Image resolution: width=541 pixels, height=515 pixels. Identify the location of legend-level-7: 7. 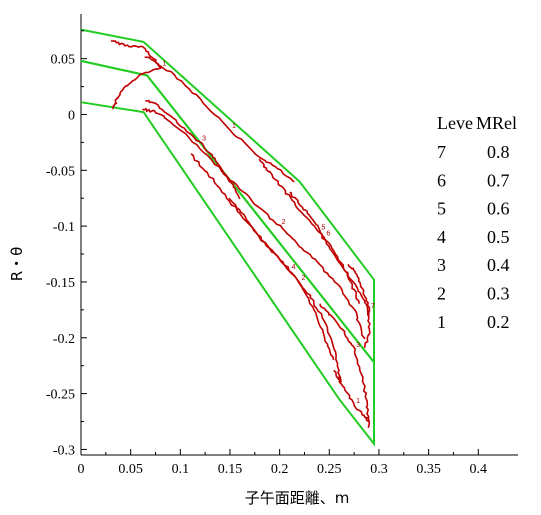
(441, 152).